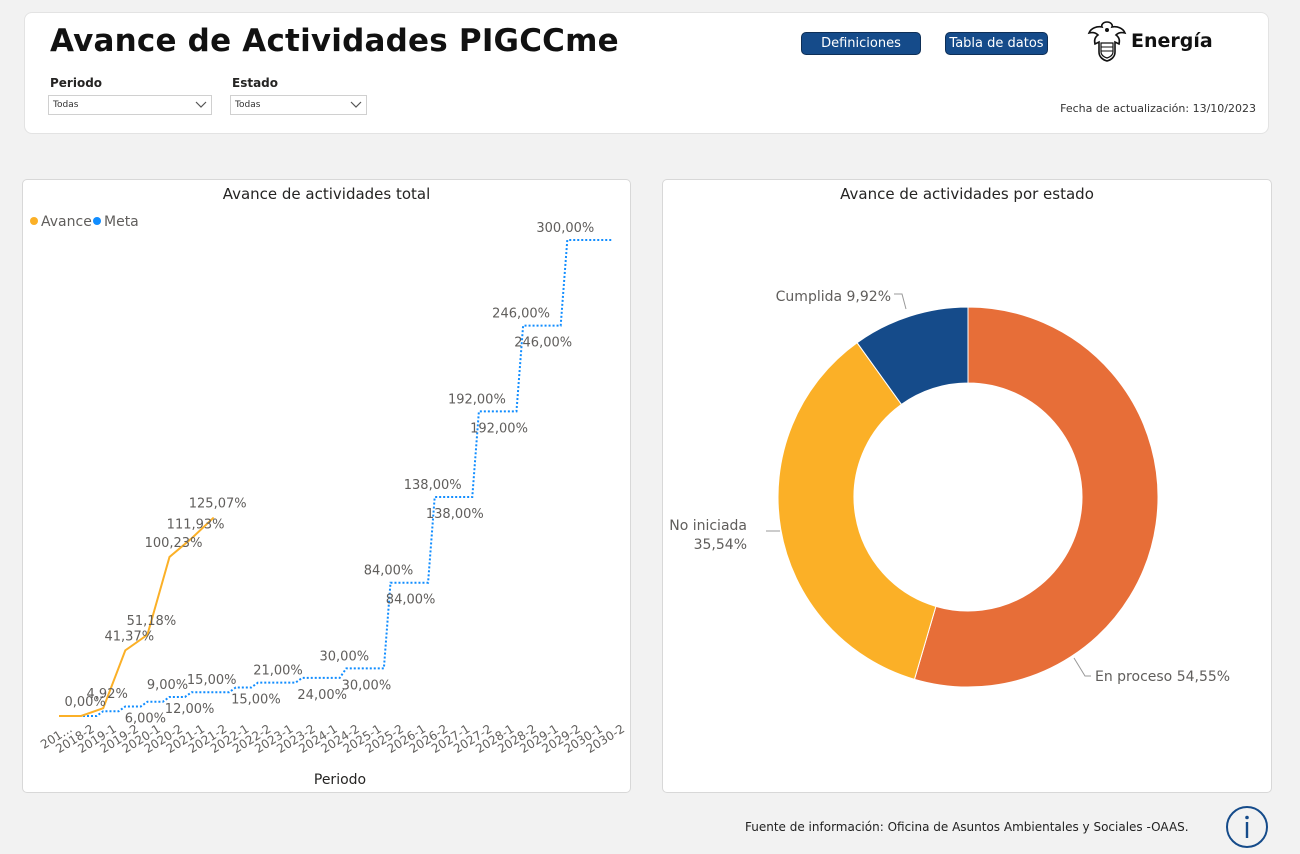  I want to click on meta-data-label: 300,00%, so click(565, 228).